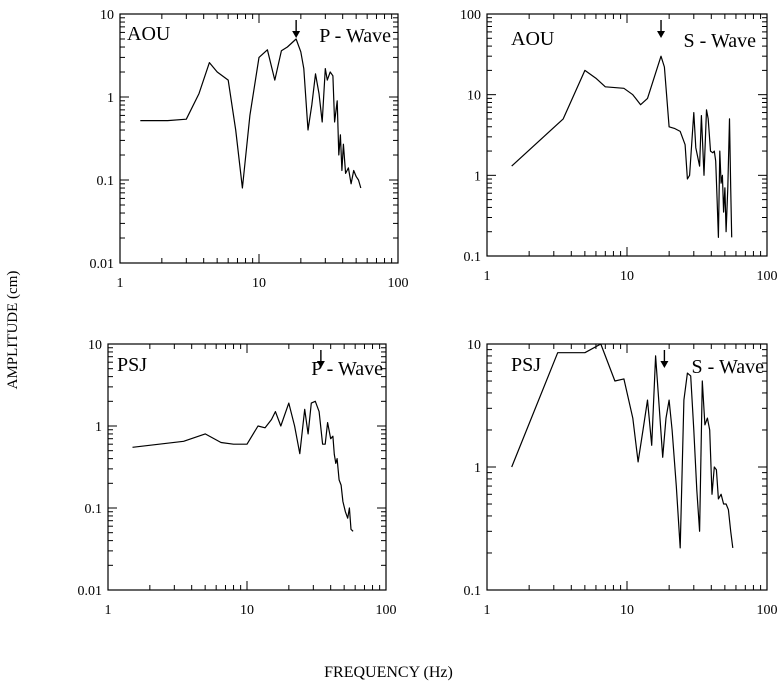  I want to click on x-axis-label: FREQUENCY (Hz), so click(388, 672).